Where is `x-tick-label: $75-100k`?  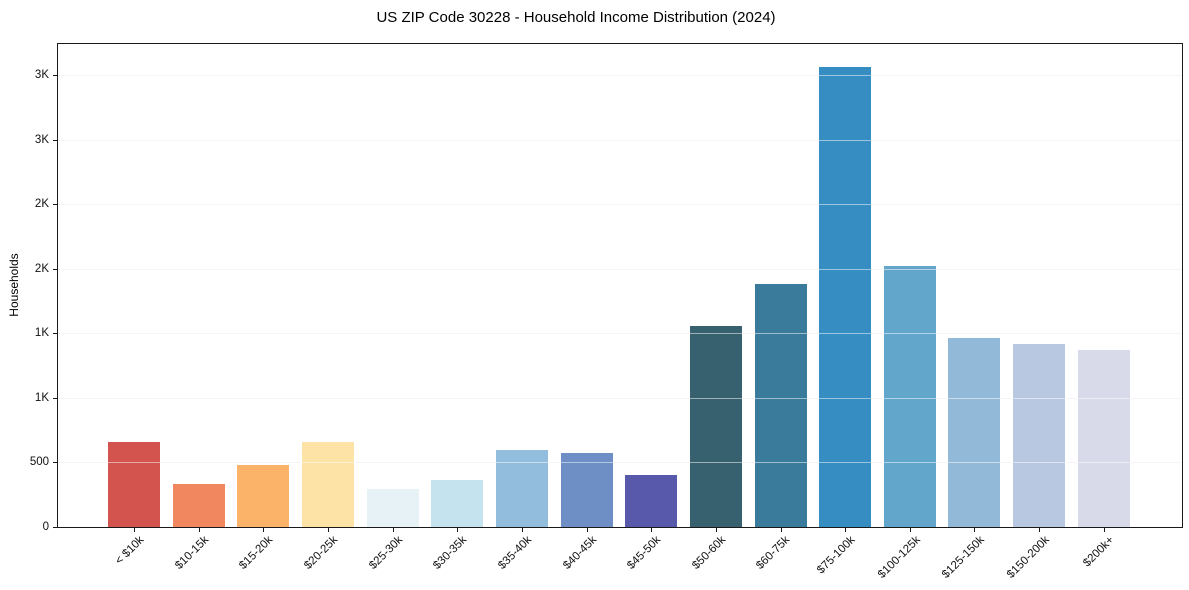
x-tick-label: $75-100k is located at coordinates (836, 555).